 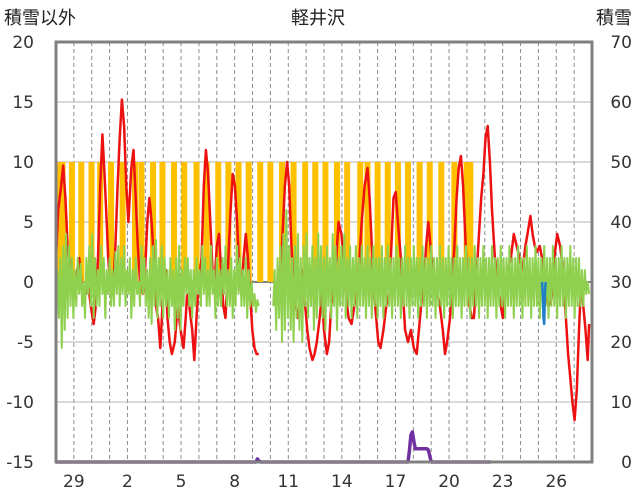 What do you see at coordinates (621, 223) in the screenshot?
I see `right-tick-label: 40` at bounding box center [621, 223].